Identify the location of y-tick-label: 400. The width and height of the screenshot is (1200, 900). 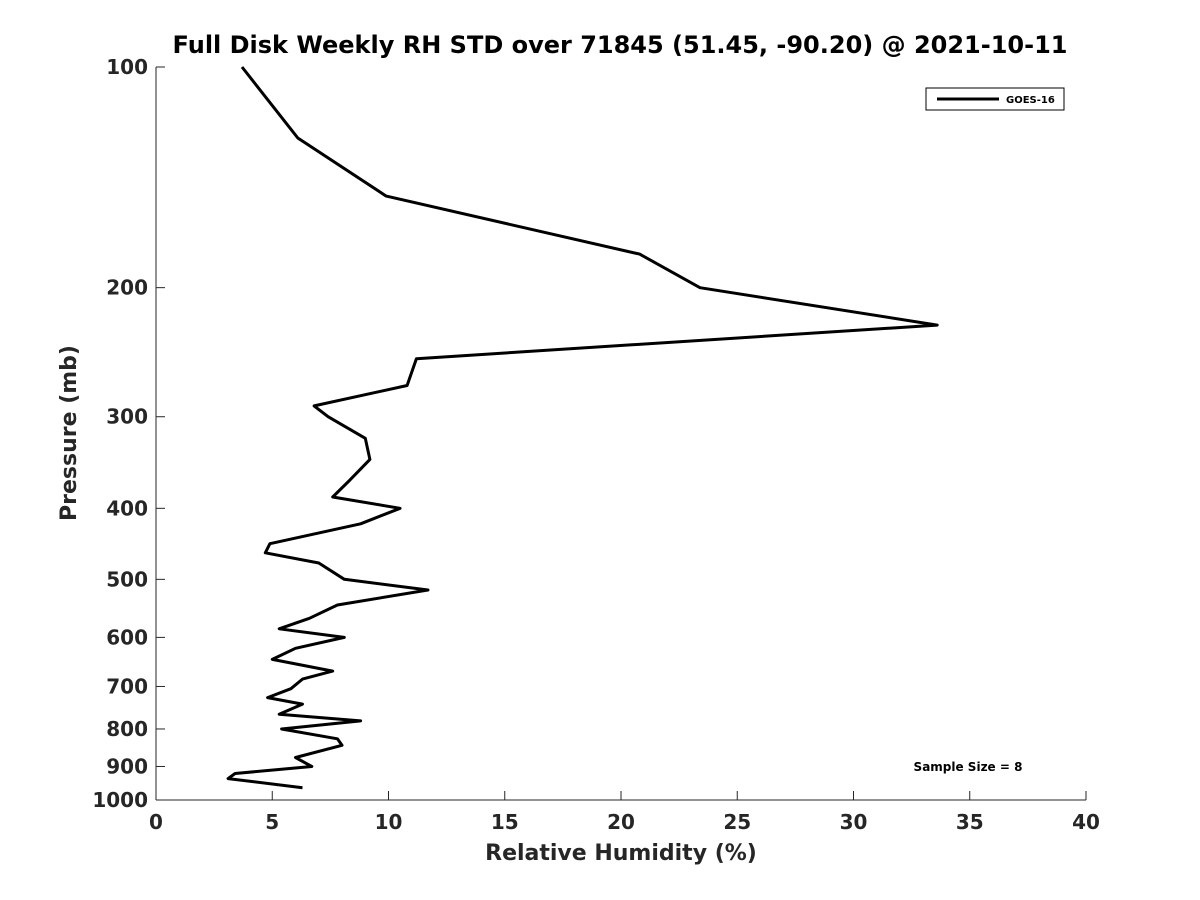
(127, 508).